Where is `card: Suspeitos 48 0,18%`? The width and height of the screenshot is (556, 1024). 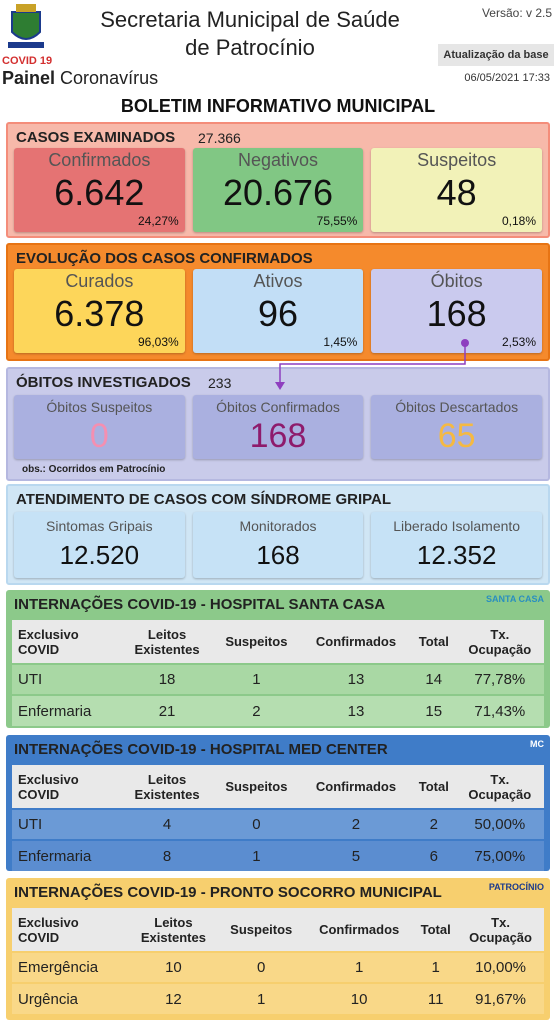 card: Suspeitos 48 0,18% is located at coordinates (457, 190).